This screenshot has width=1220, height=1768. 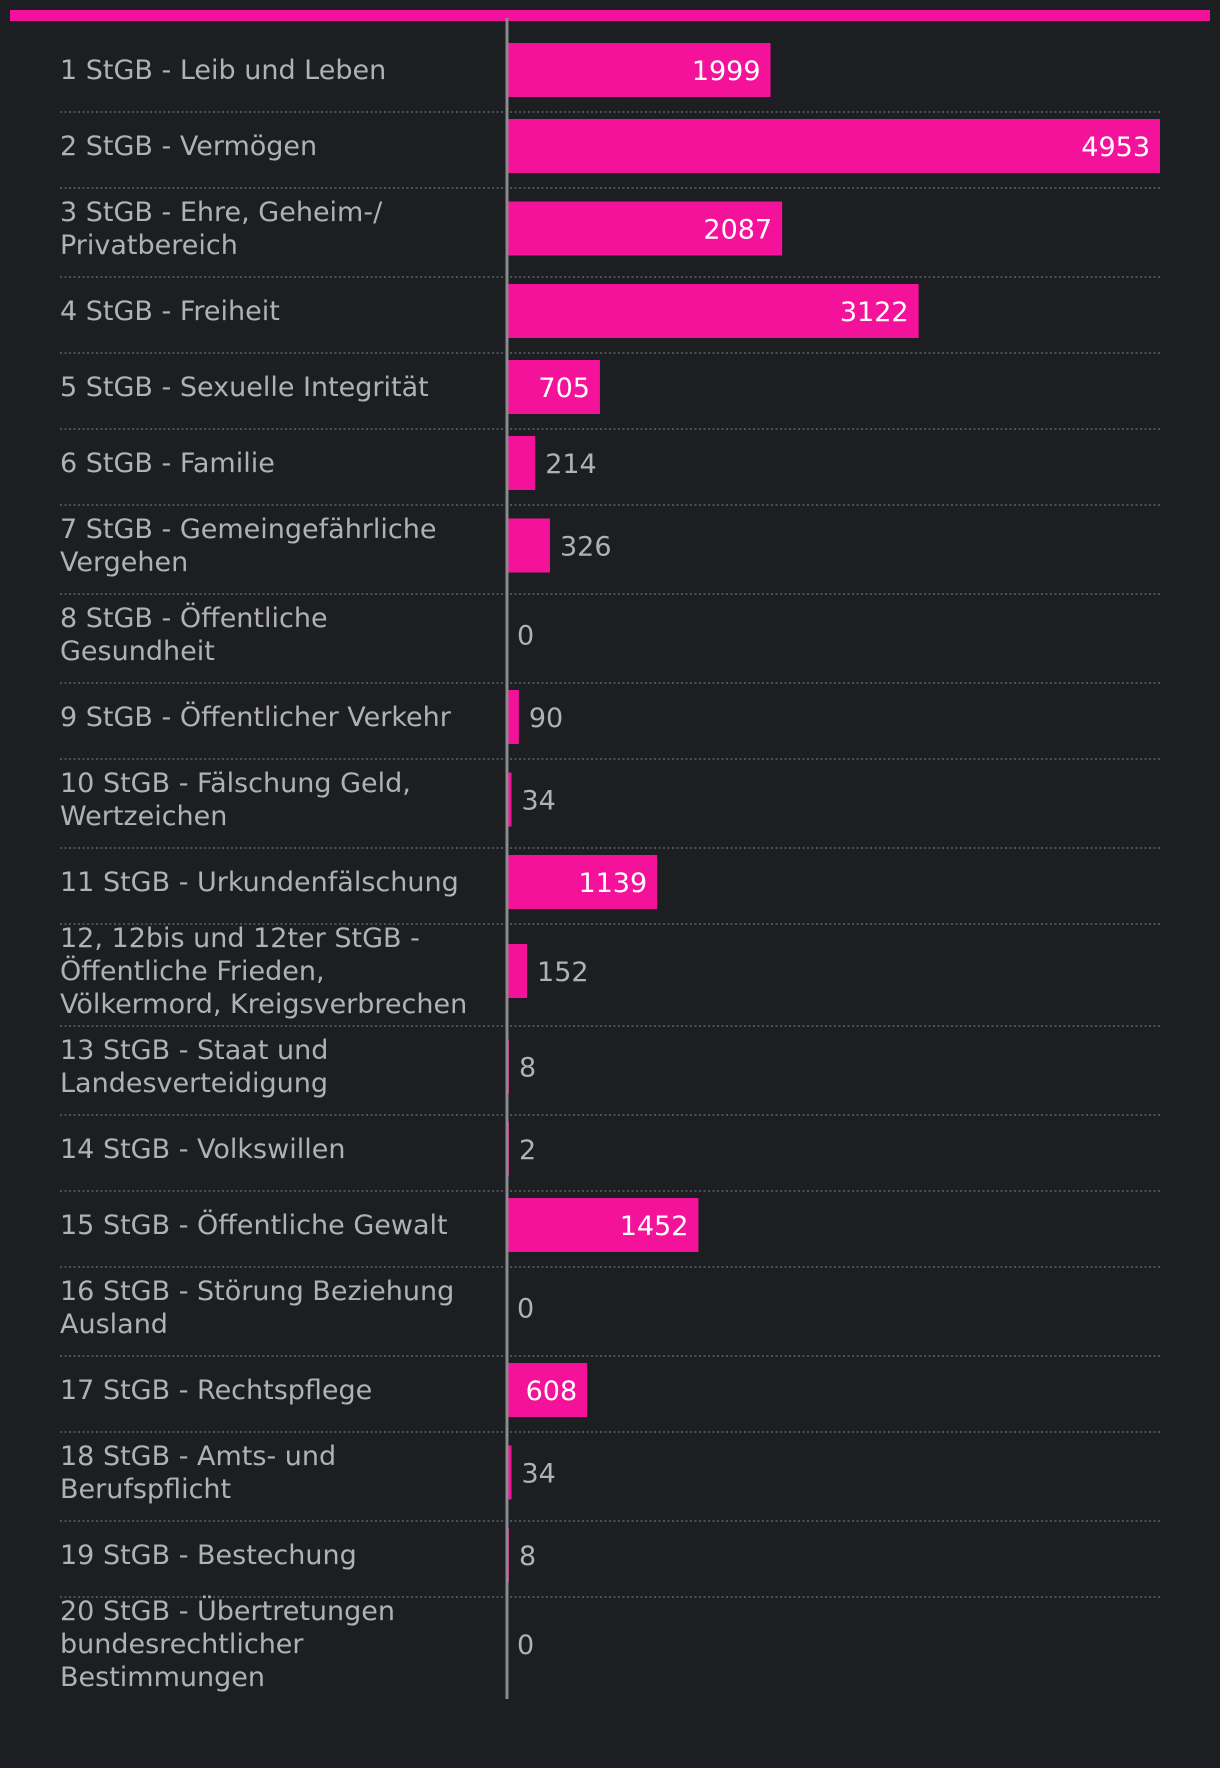 What do you see at coordinates (208, 1555) in the screenshot?
I see `category-label: 19 StGB - Bestechung` at bounding box center [208, 1555].